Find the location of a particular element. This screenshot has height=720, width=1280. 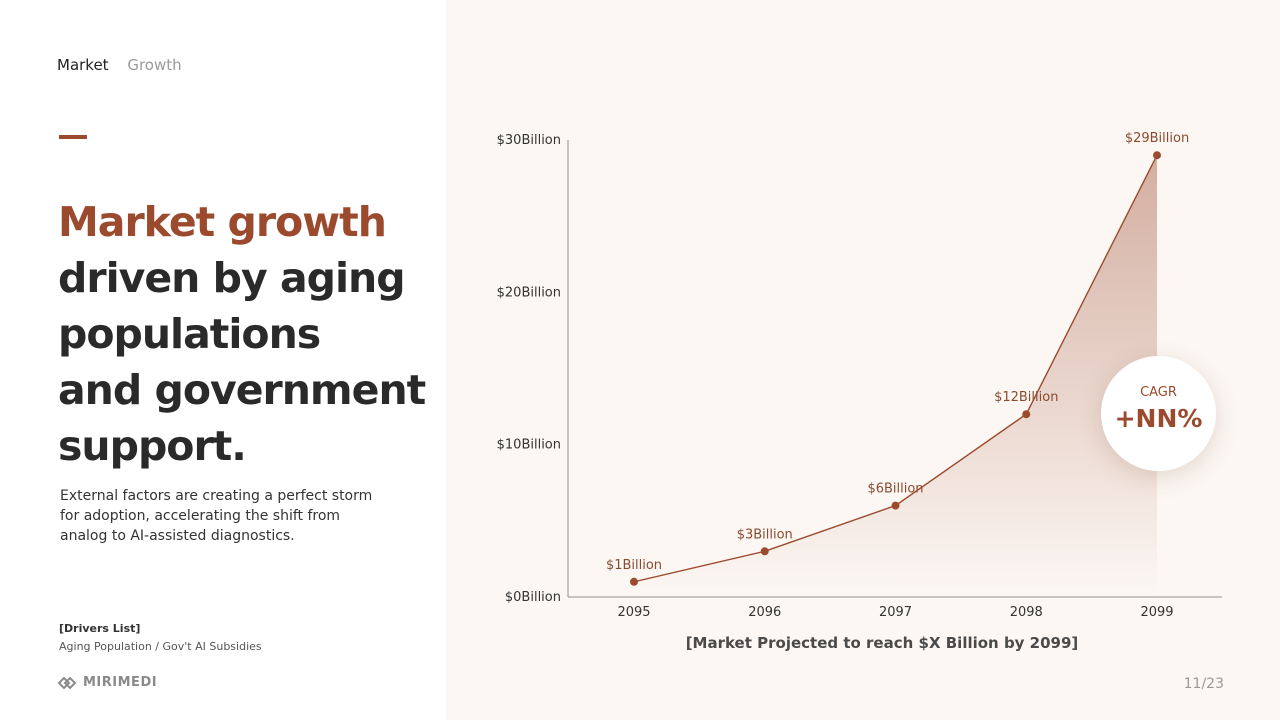

breadcrumb-growth: Growth is located at coordinates (154, 65).